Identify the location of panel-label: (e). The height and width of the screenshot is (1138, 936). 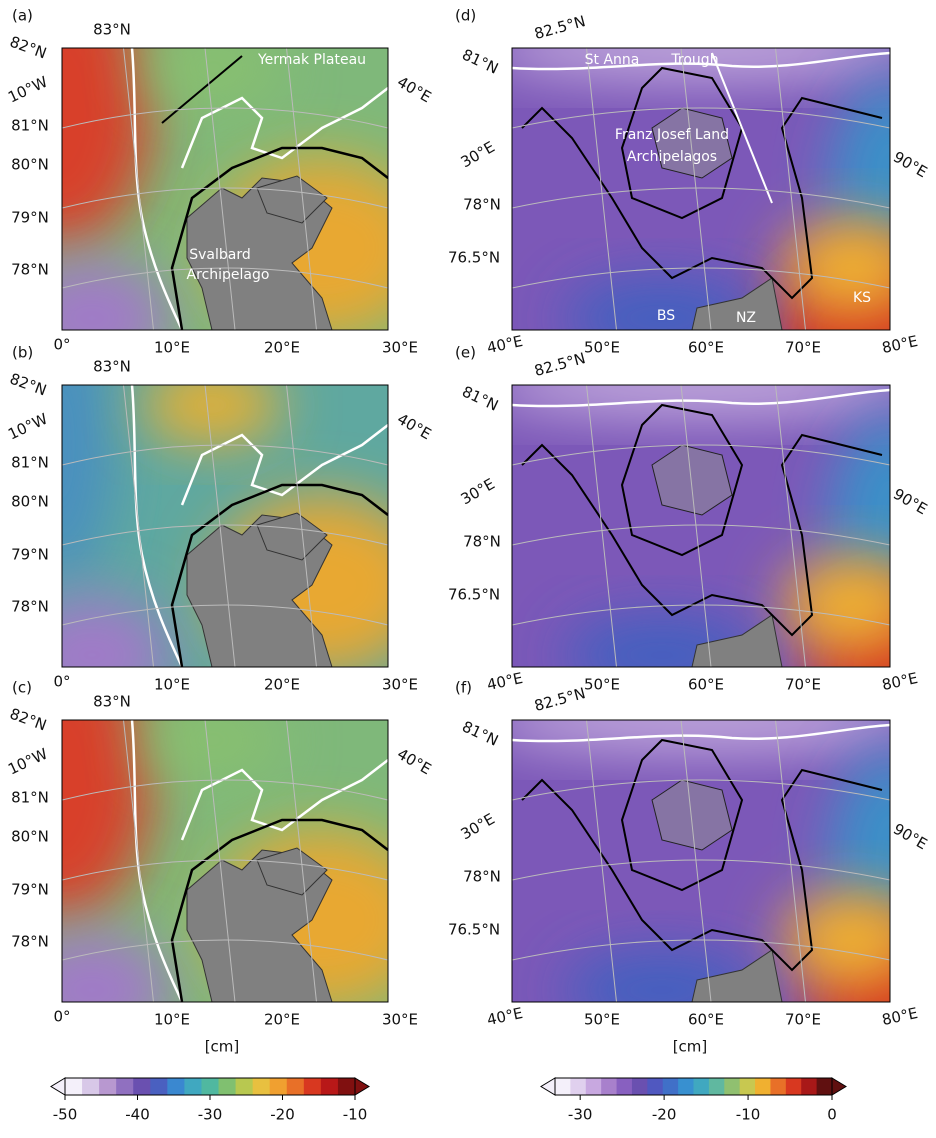
(465, 353).